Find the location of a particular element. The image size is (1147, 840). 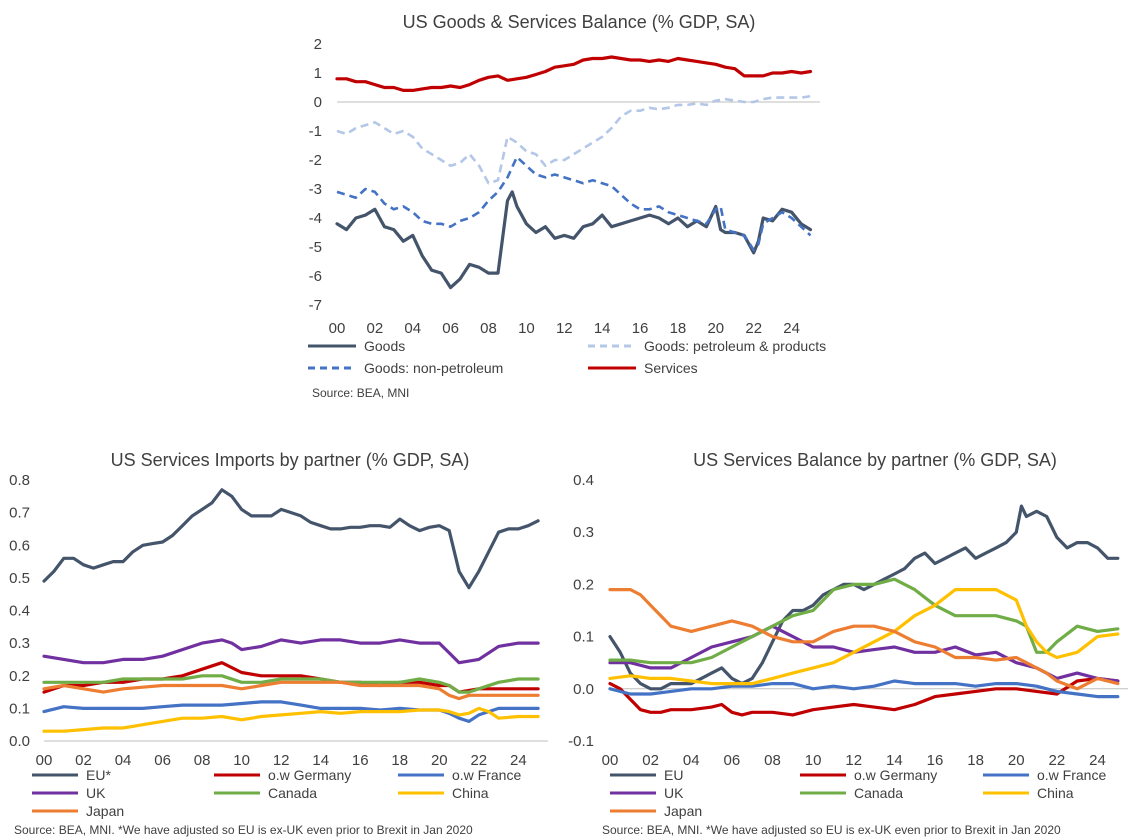

y-tick-label: 1 is located at coordinates (318, 73).